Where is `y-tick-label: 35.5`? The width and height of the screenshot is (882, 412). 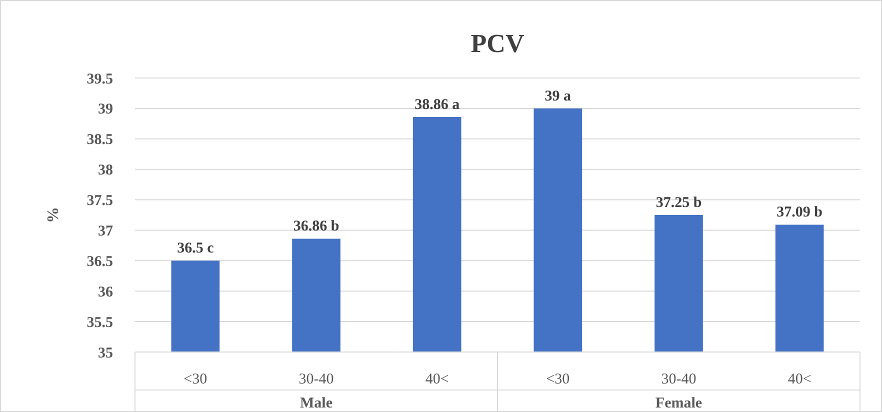 y-tick-label: 35.5 is located at coordinates (99, 322).